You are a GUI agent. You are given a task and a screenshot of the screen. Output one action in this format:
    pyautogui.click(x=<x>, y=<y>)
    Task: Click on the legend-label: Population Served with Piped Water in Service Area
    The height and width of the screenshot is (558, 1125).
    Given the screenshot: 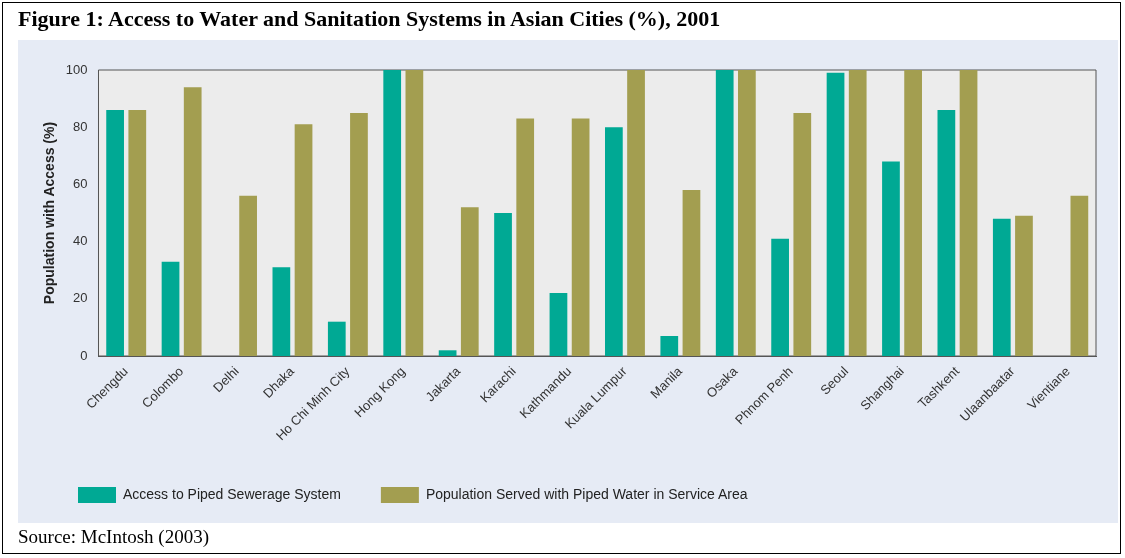 What is the action you would take?
    pyautogui.click(x=586, y=493)
    